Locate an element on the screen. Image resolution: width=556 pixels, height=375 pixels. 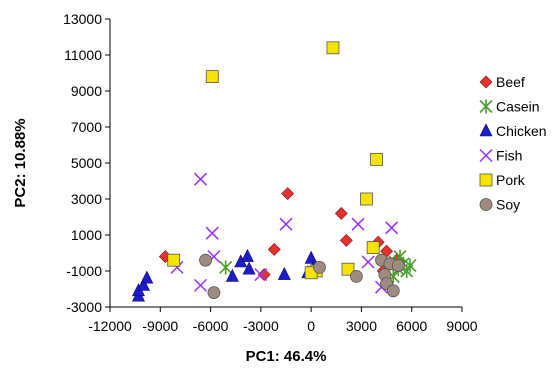
y-tick-label: -3000 is located at coordinates (84, 307).